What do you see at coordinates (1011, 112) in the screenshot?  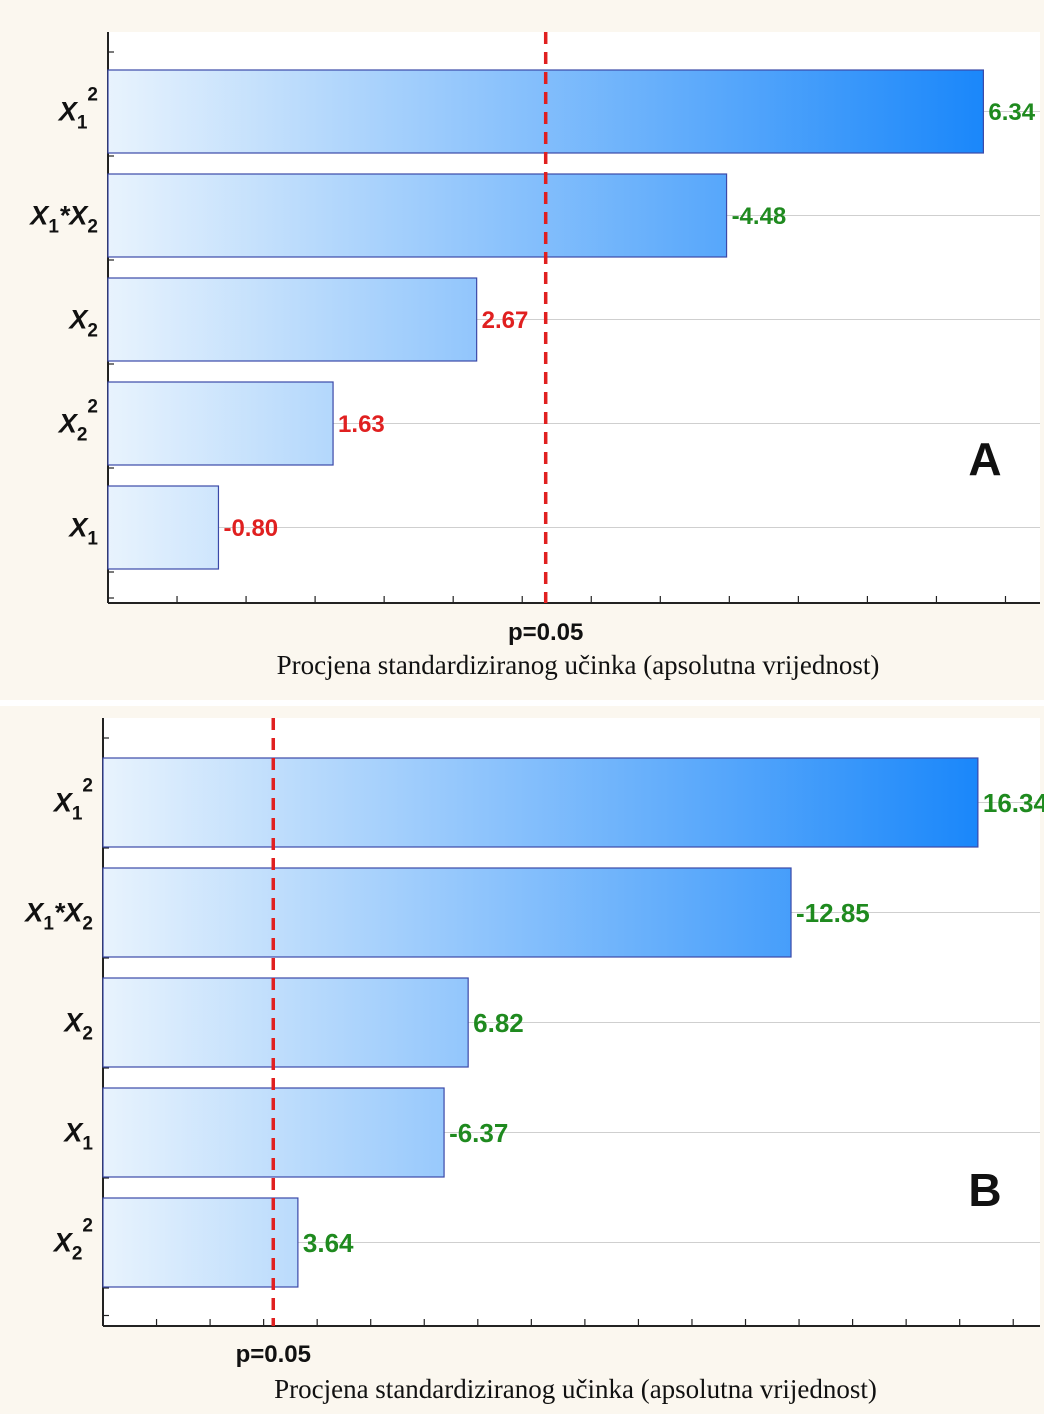 I see `value-label: 6.34` at bounding box center [1011, 112].